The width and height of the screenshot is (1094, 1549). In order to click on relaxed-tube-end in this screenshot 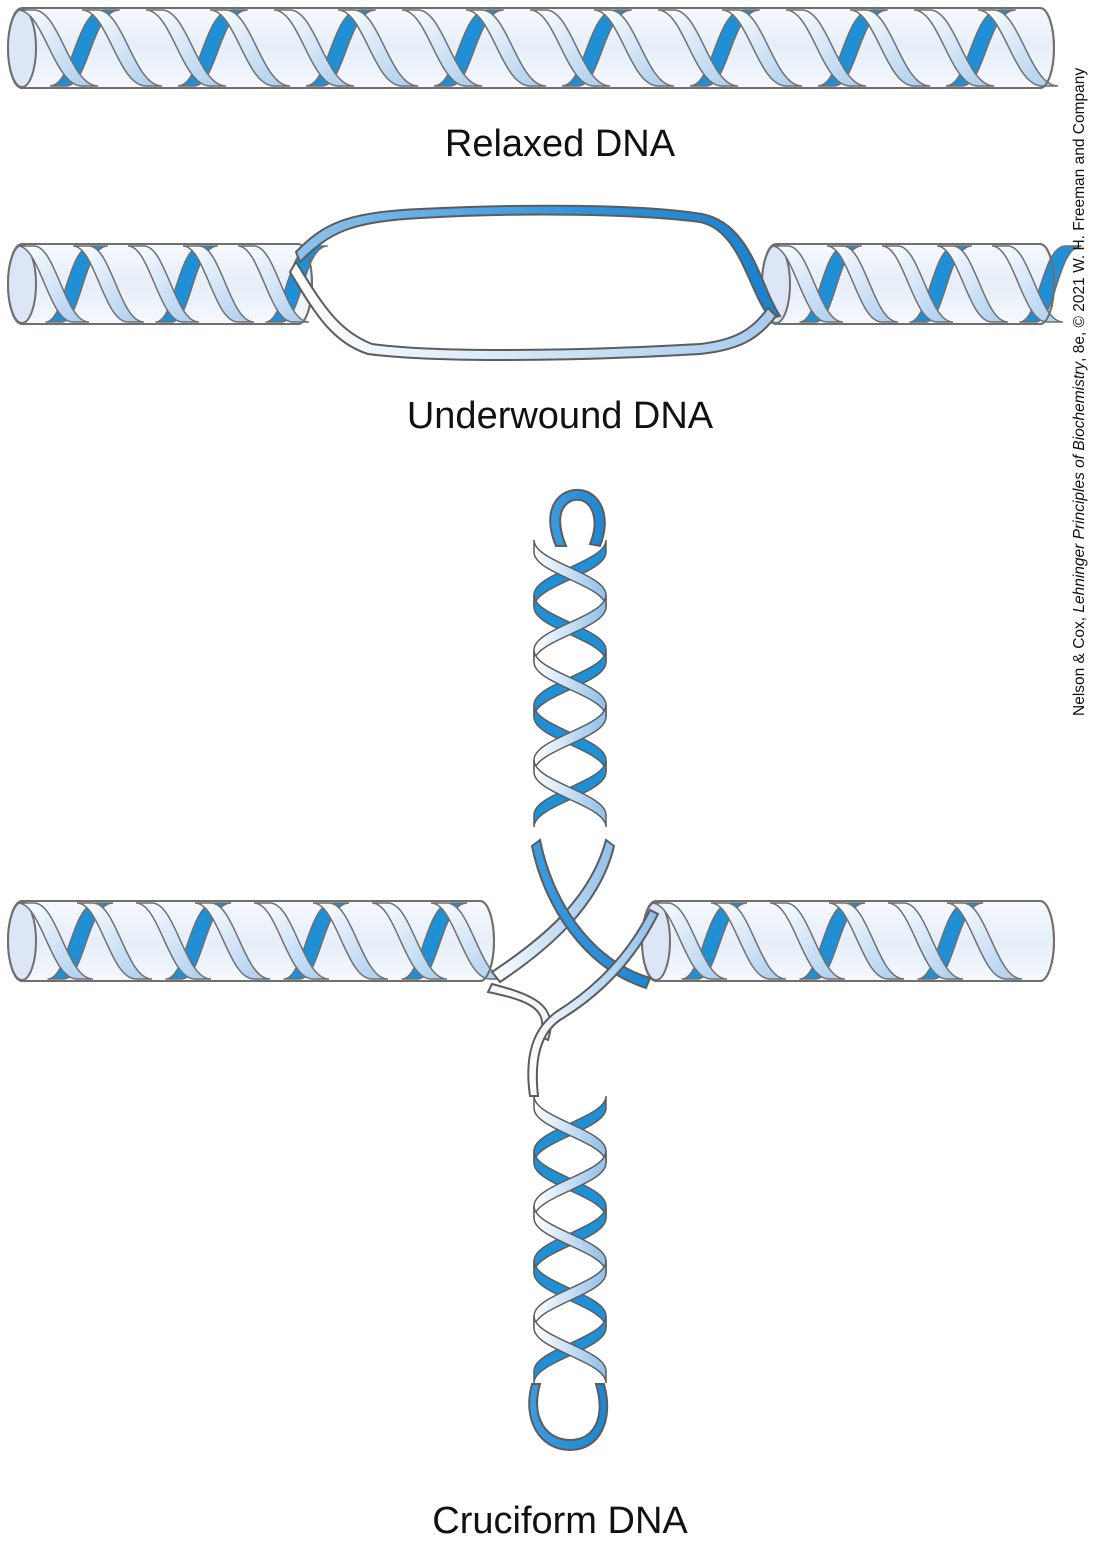, I will do `click(22, 48)`.